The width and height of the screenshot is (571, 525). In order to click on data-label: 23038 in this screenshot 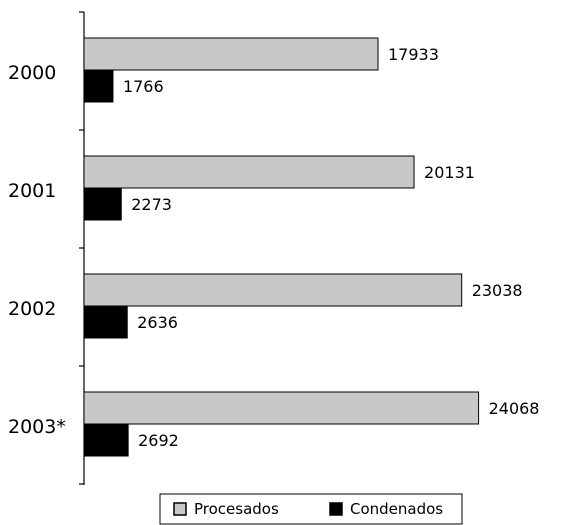, I will do `click(497, 290)`.